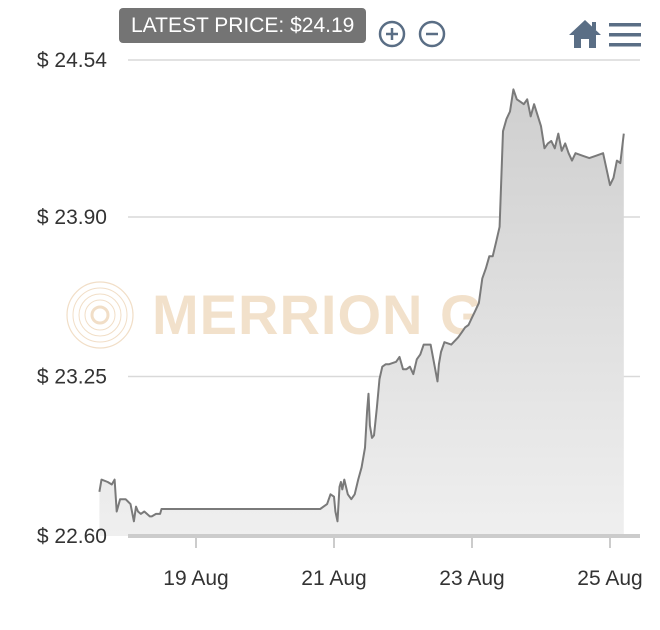 The height and width of the screenshot is (630, 660). What do you see at coordinates (333, 578) in the screenshot?
I see `x-tick-label: 21 Aug` at bounding box center [333, 578].